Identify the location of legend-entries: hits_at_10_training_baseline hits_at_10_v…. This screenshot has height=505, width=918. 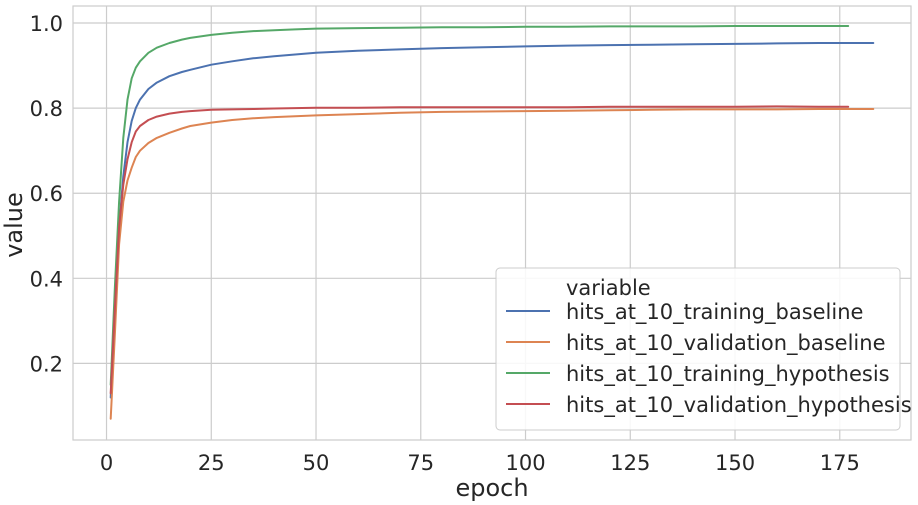
(709, 359).